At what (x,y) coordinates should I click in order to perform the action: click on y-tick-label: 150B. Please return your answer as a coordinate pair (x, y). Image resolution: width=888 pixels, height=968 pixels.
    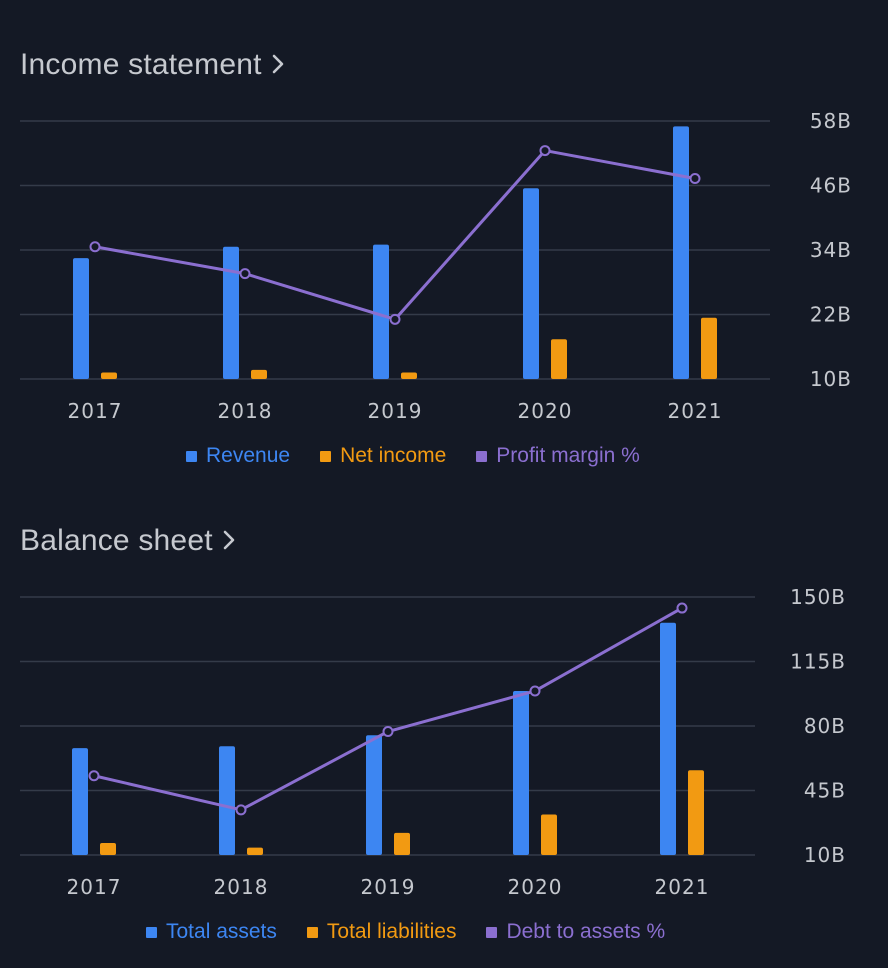
    Looking at the image, I should click on (818, 597).